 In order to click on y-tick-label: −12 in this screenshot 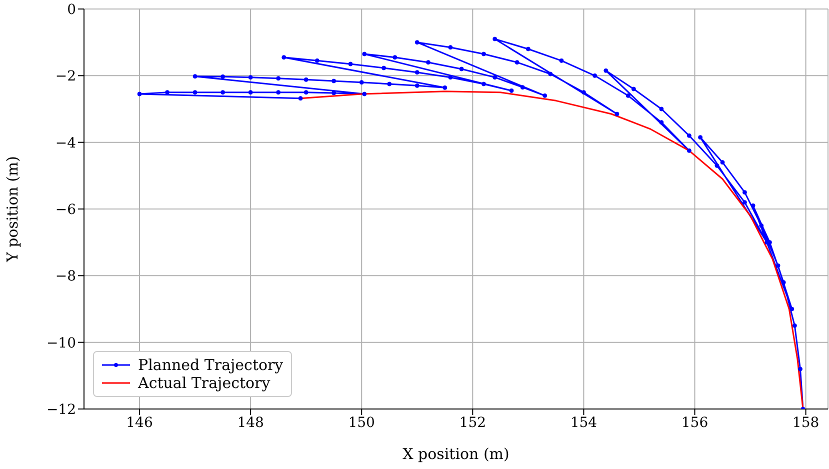, I will do `click(61, 410)`.